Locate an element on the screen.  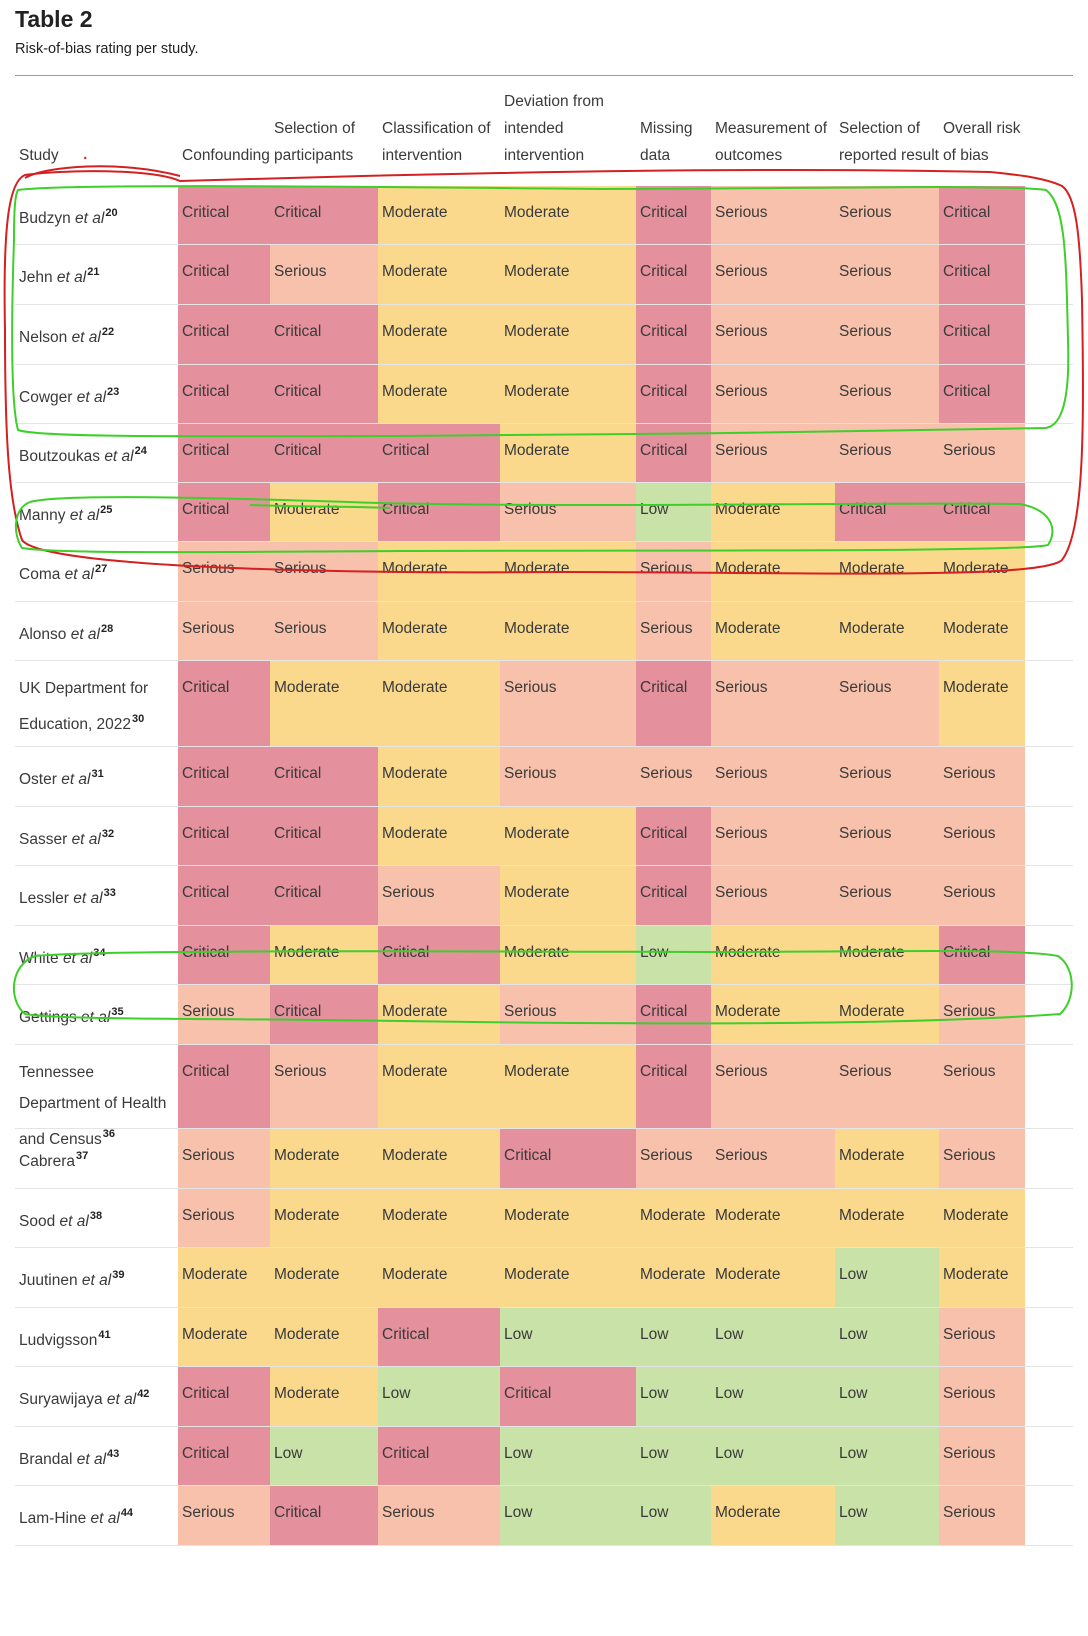
study-name: UK Department for Education, 2022 is located at coordinates (84, 706).